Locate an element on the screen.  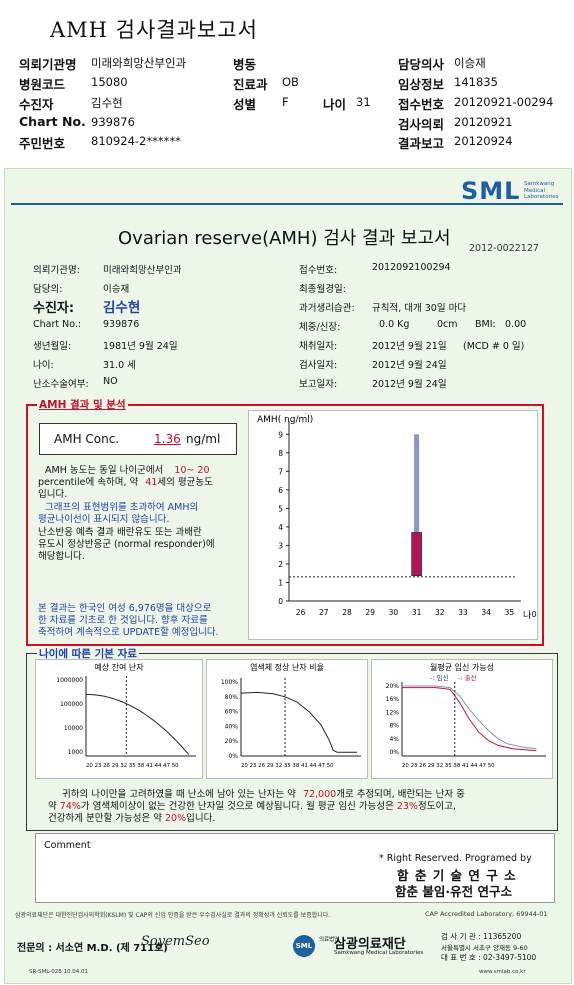
info-reportdate-label: 보고일자: is located at coordinates (318, 384).